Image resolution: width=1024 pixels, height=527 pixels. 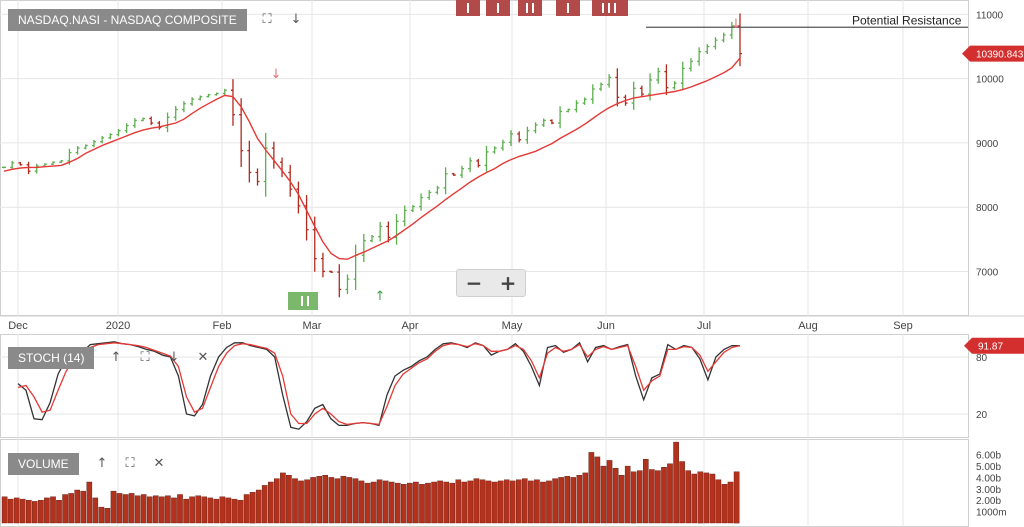 What do you see at coordinates (508, 283) in the screenshot?
I see `zoom-in-button: +` at bounding box center [508, 283].